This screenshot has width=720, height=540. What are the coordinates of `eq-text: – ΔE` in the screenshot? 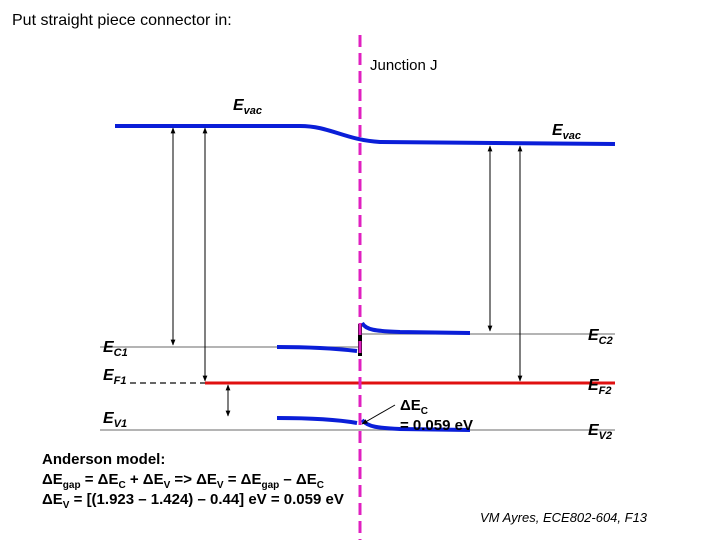 It's located at (297, 479).